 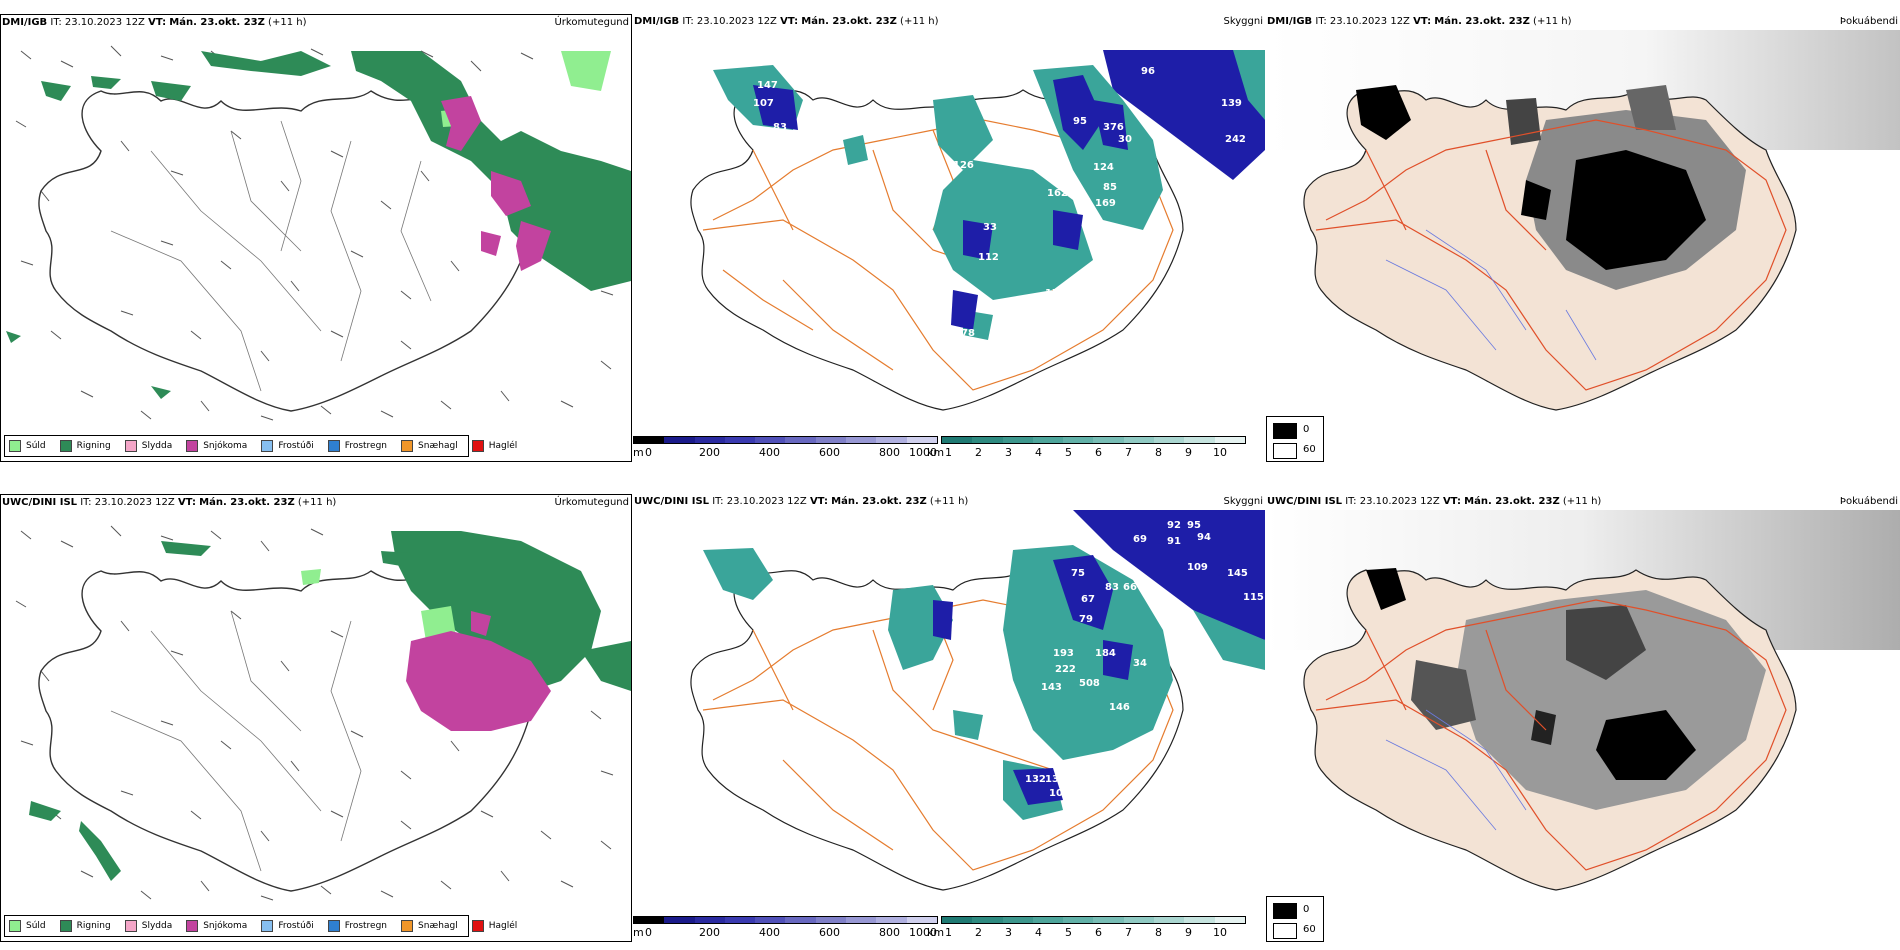 What do you see at coordinates (1051, 687) in the screenshot?
I see `vis-label: 143` at bounding box center [1051, 687].